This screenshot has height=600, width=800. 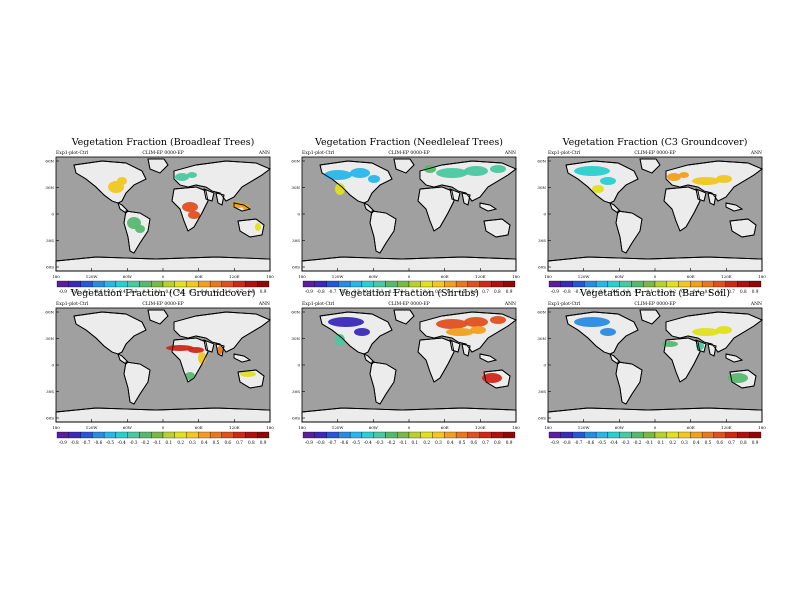 I want to click on colorbar-label: -0.1, so click(x=157, y=442).